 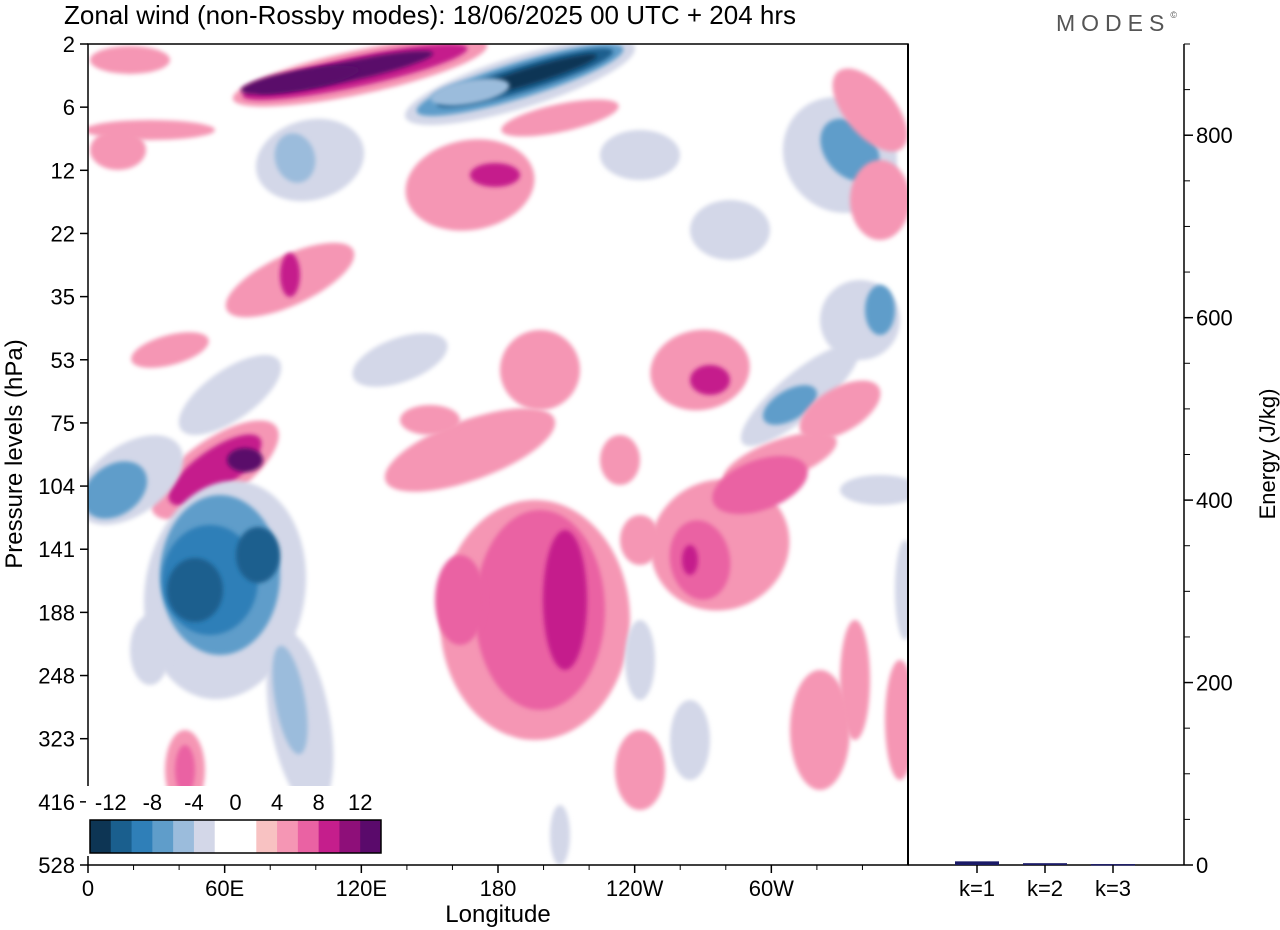 What do you see at coordinates (56, 676) in the screenshot?
I see `y-tick-label: 248` at bounding box center [56, 676].